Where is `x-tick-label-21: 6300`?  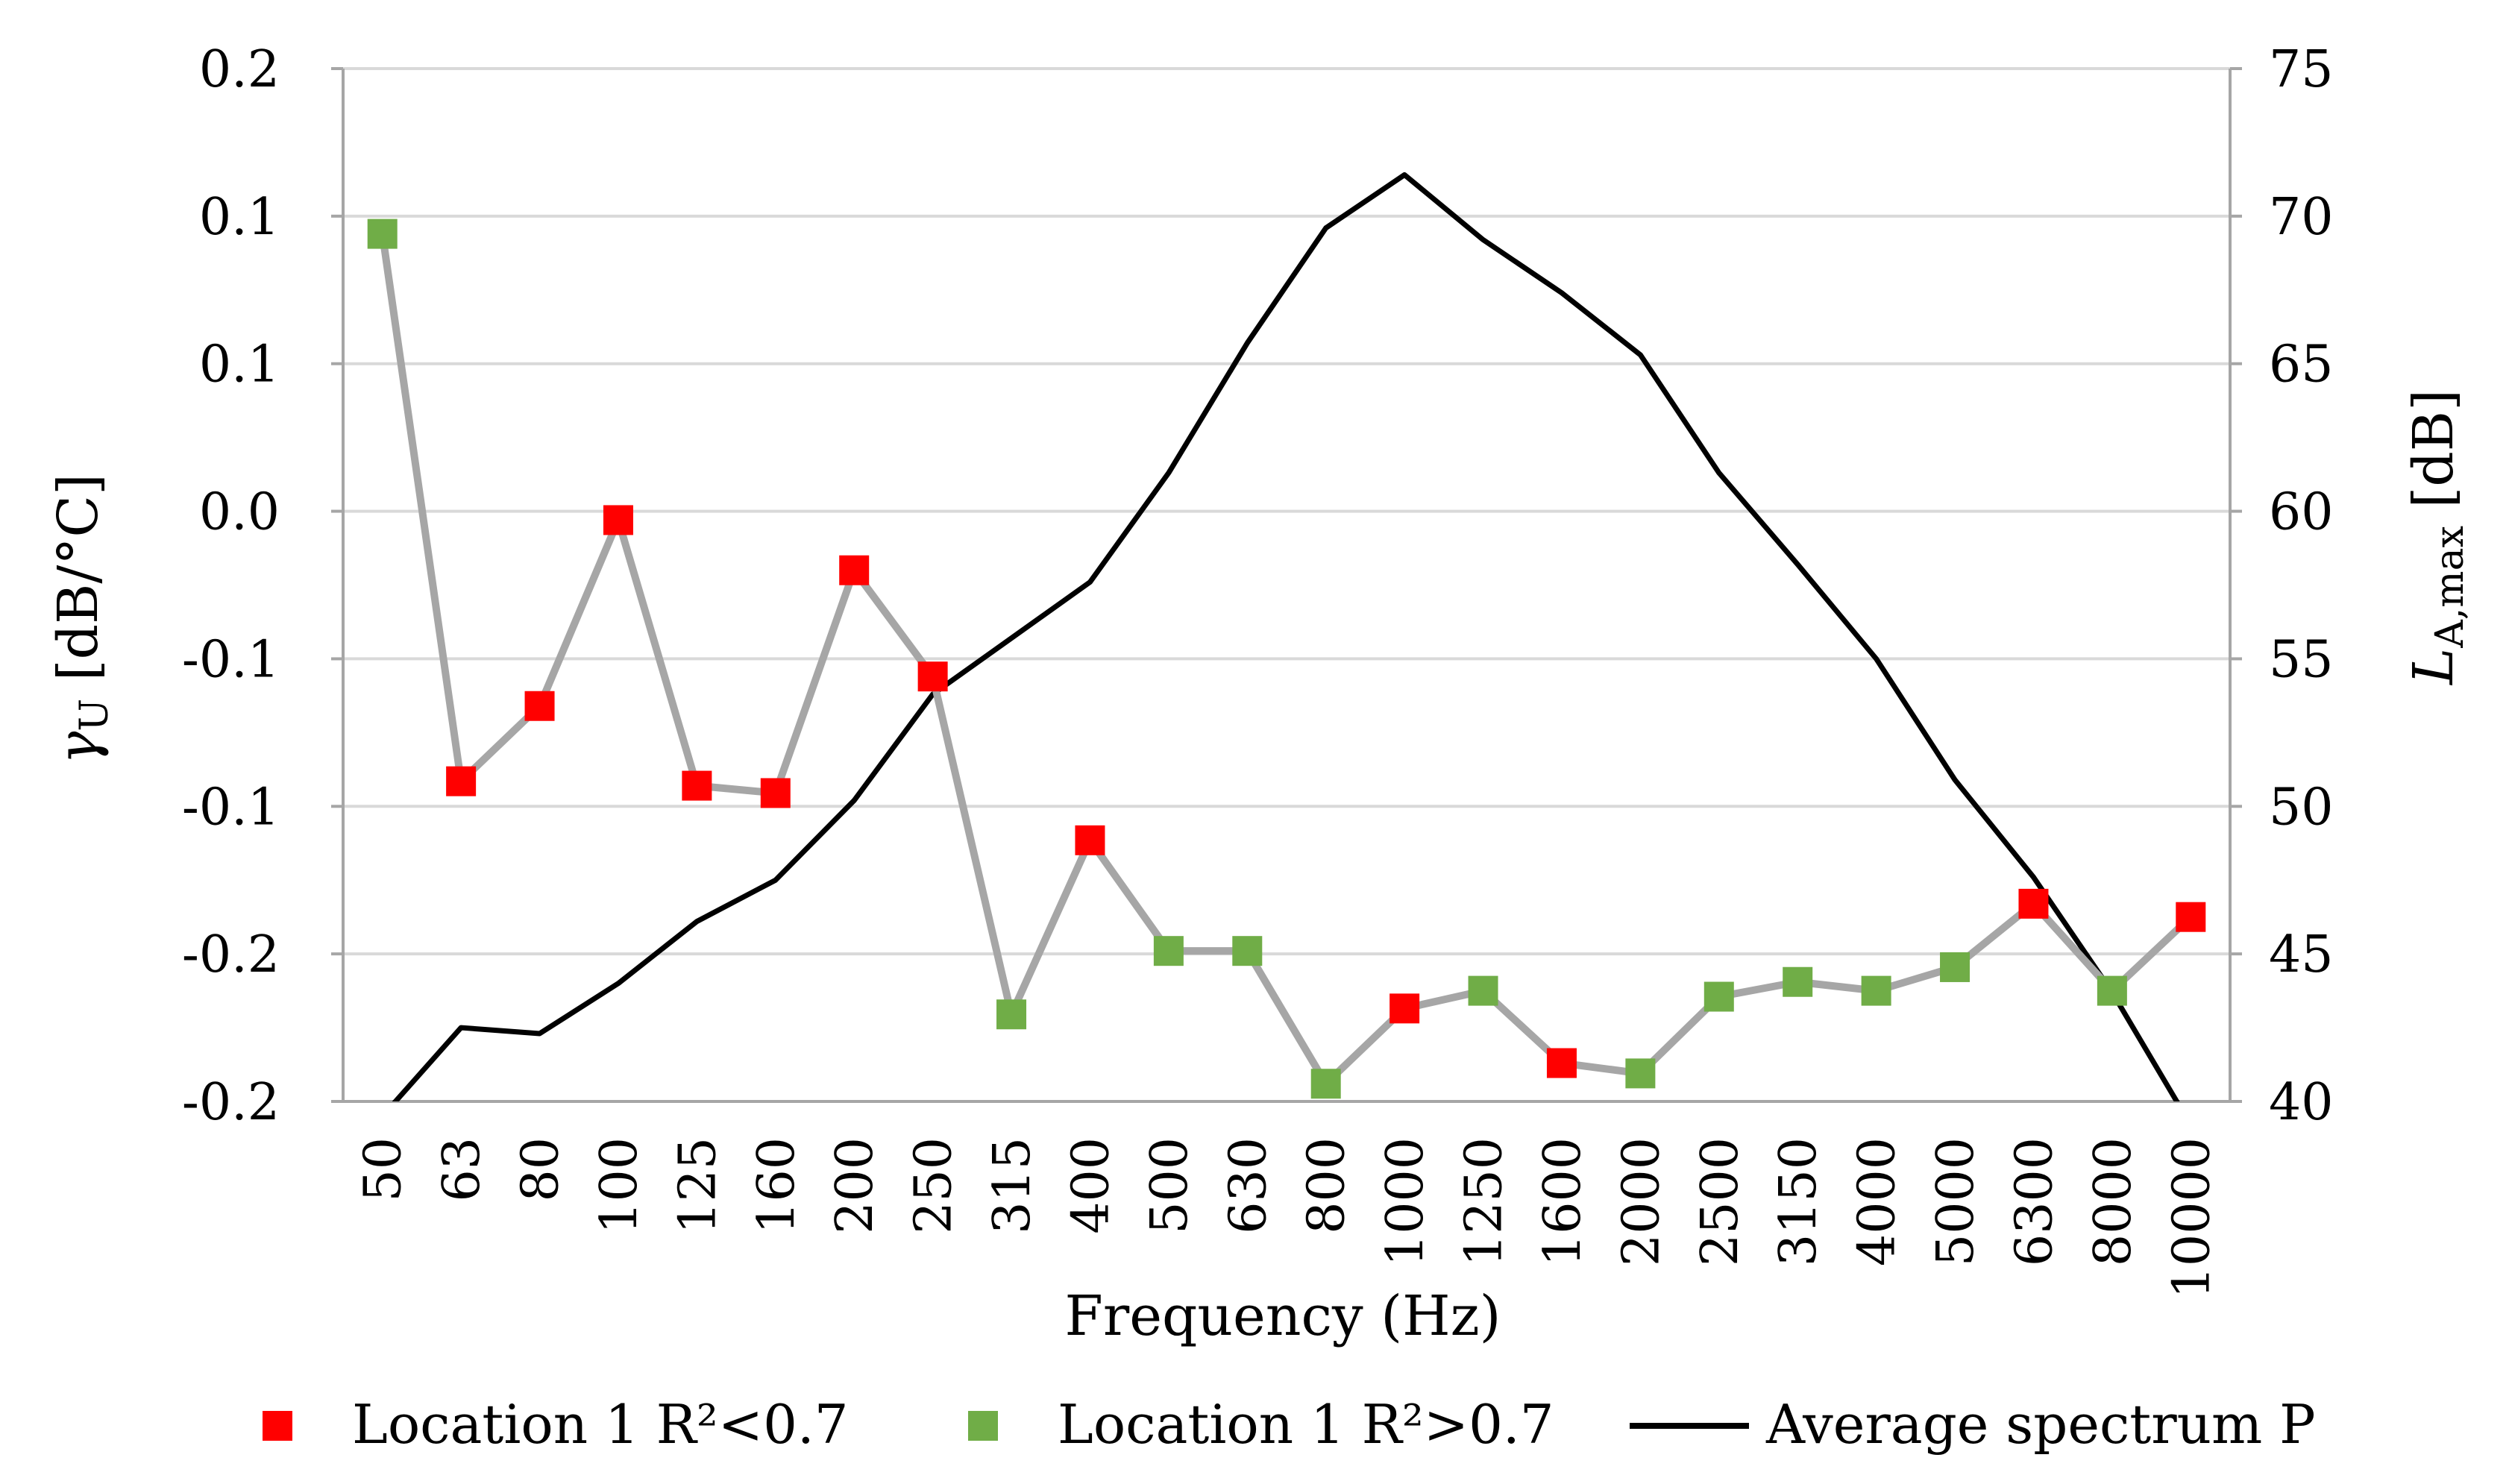
x-tick-label-21: 6300 is located at coordinates (2034, 1201).